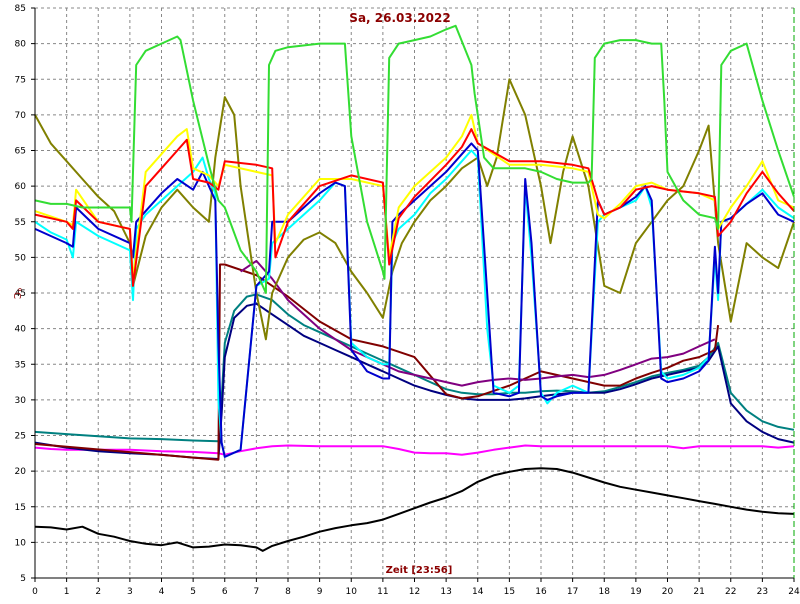  What do you see at coordinates (352, 592) in the screenshot?
I see `x-tick-label: 10` at bounding box center [352, 592].